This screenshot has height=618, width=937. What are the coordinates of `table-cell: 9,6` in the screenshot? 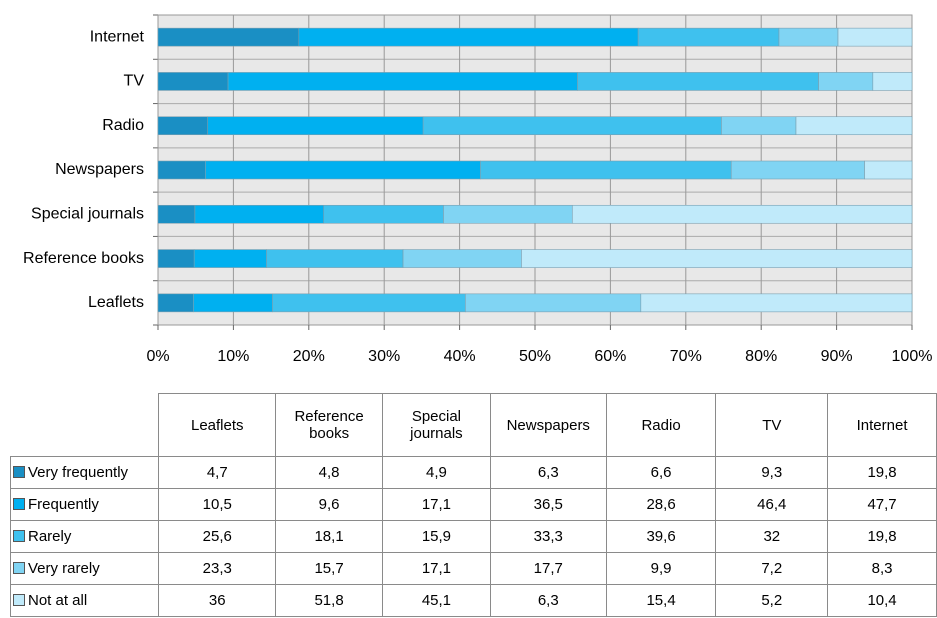 It's located at (329, 504).